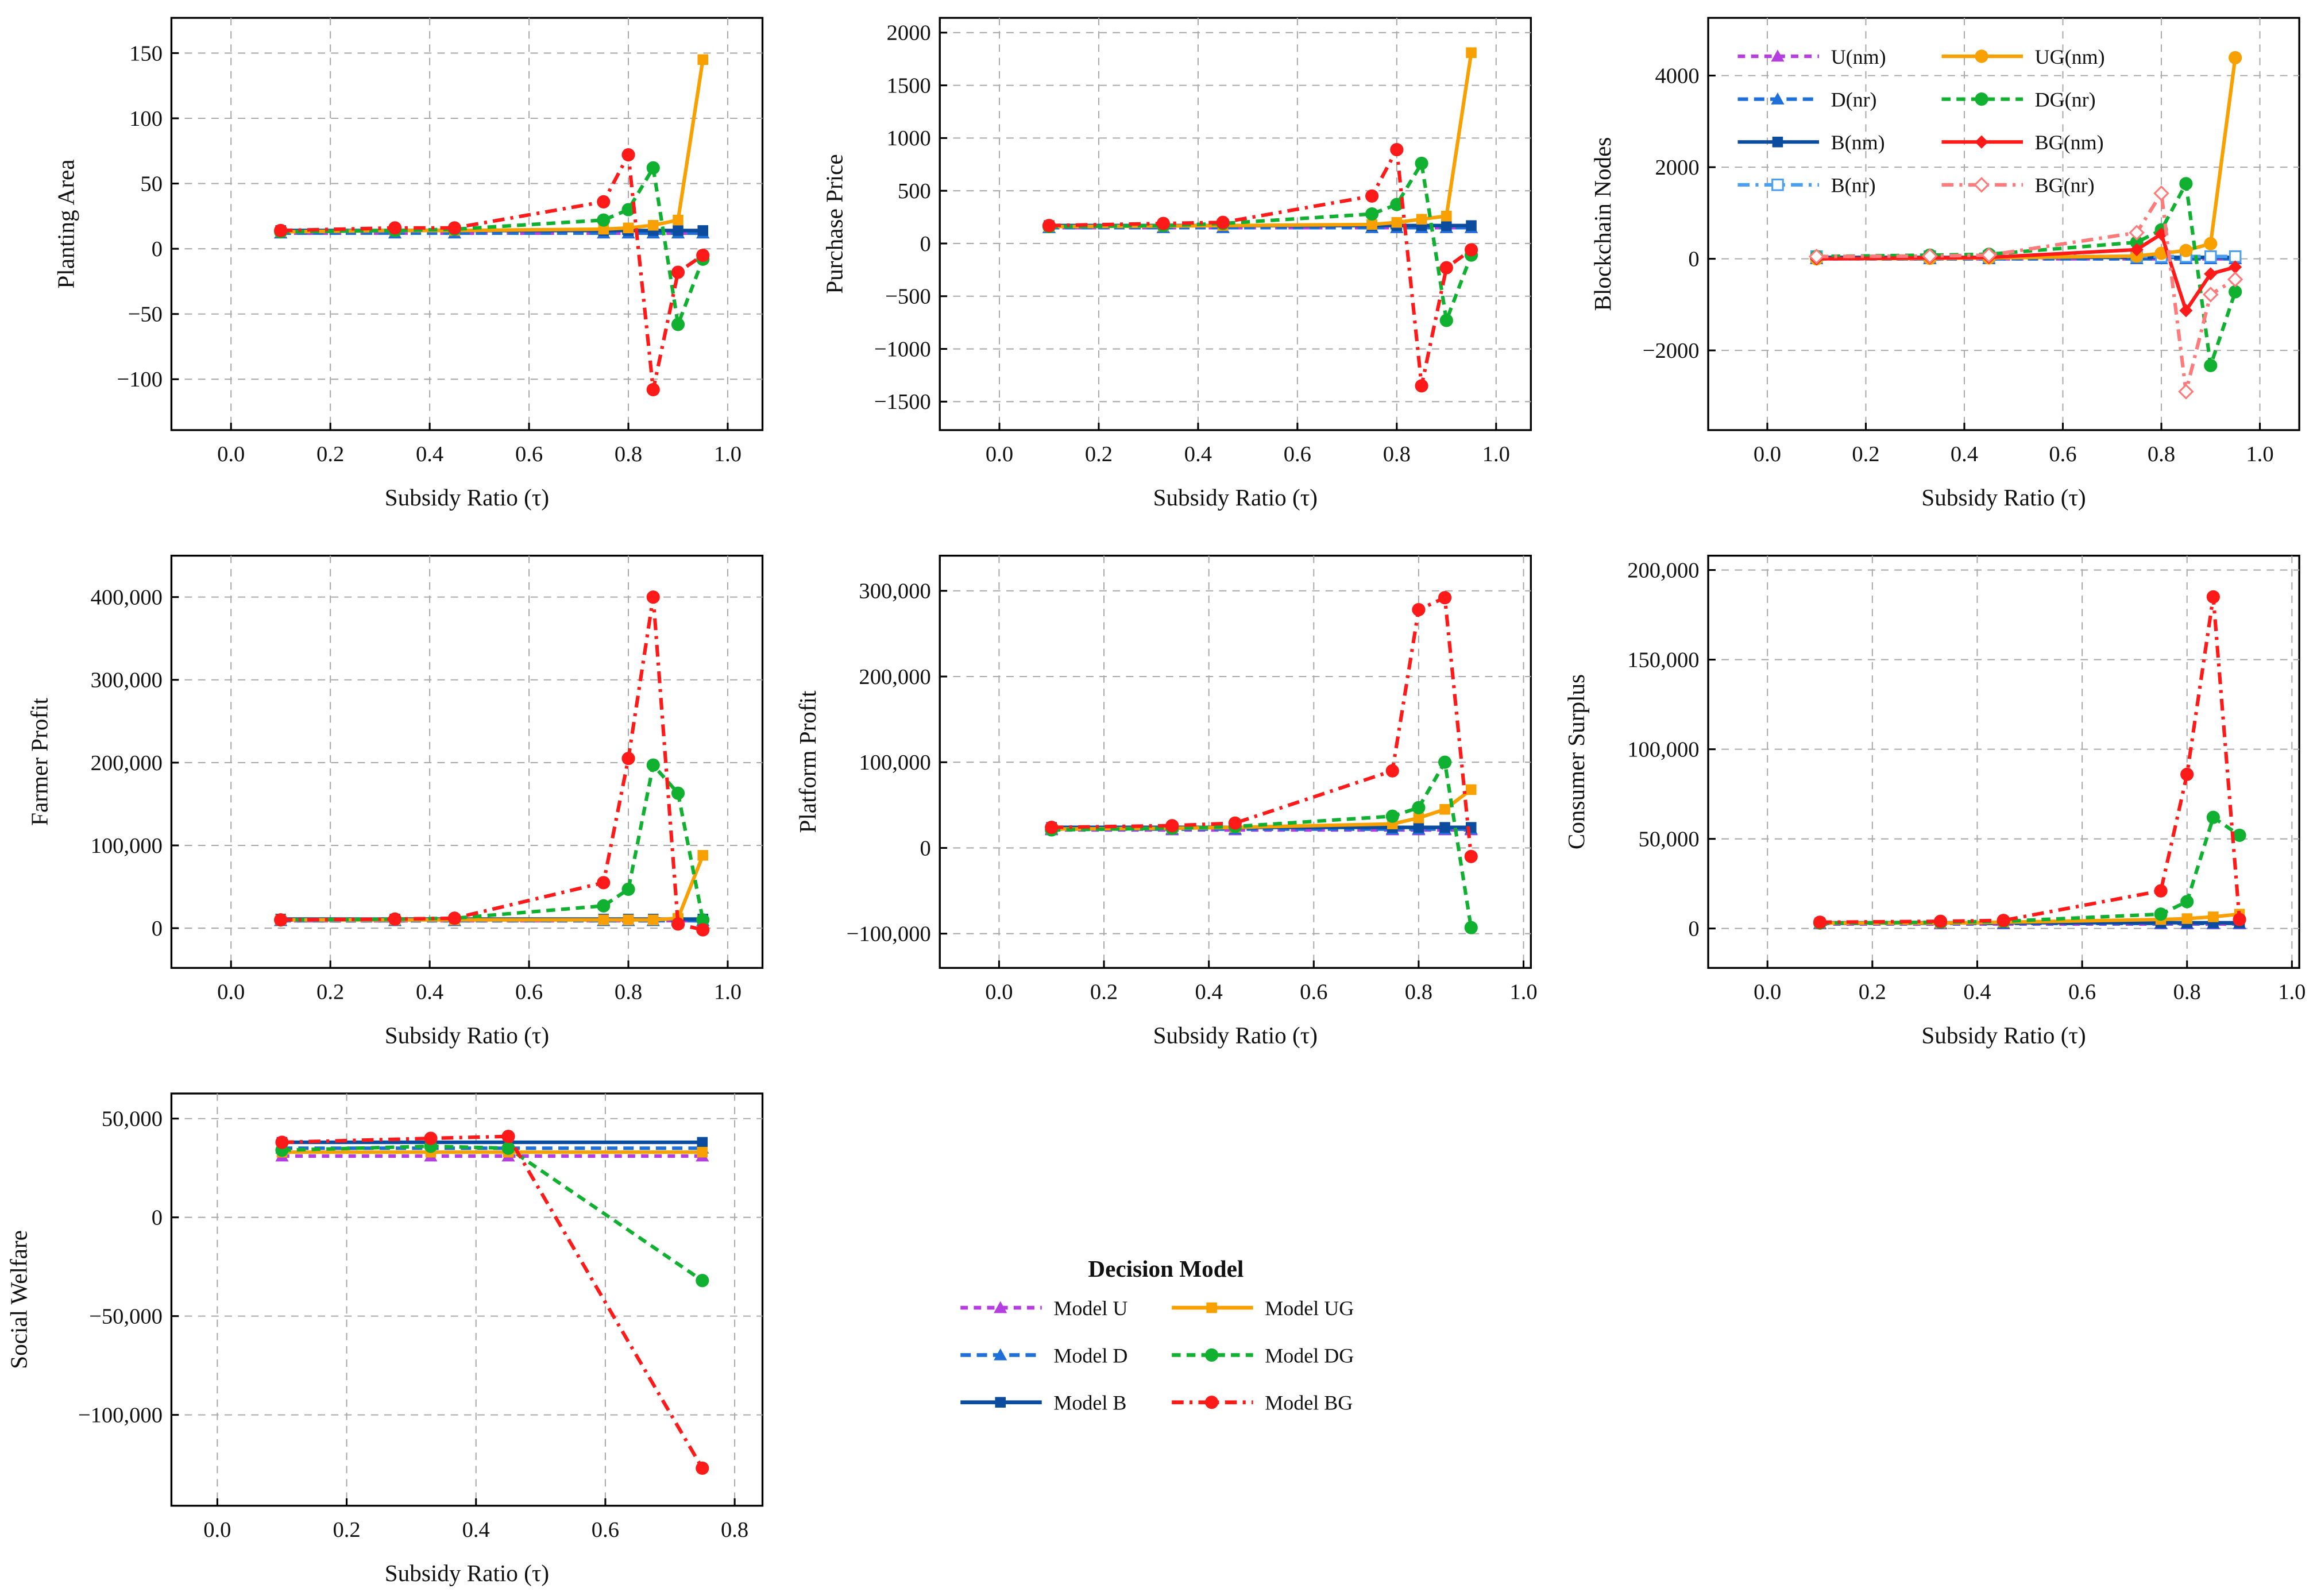 This screenshot has width=2317, height=1596. What do you see at coordinates (1858, 142) in the screenshot?
I see `legend-label: B(nm)` at bounding box center [1858, 142].